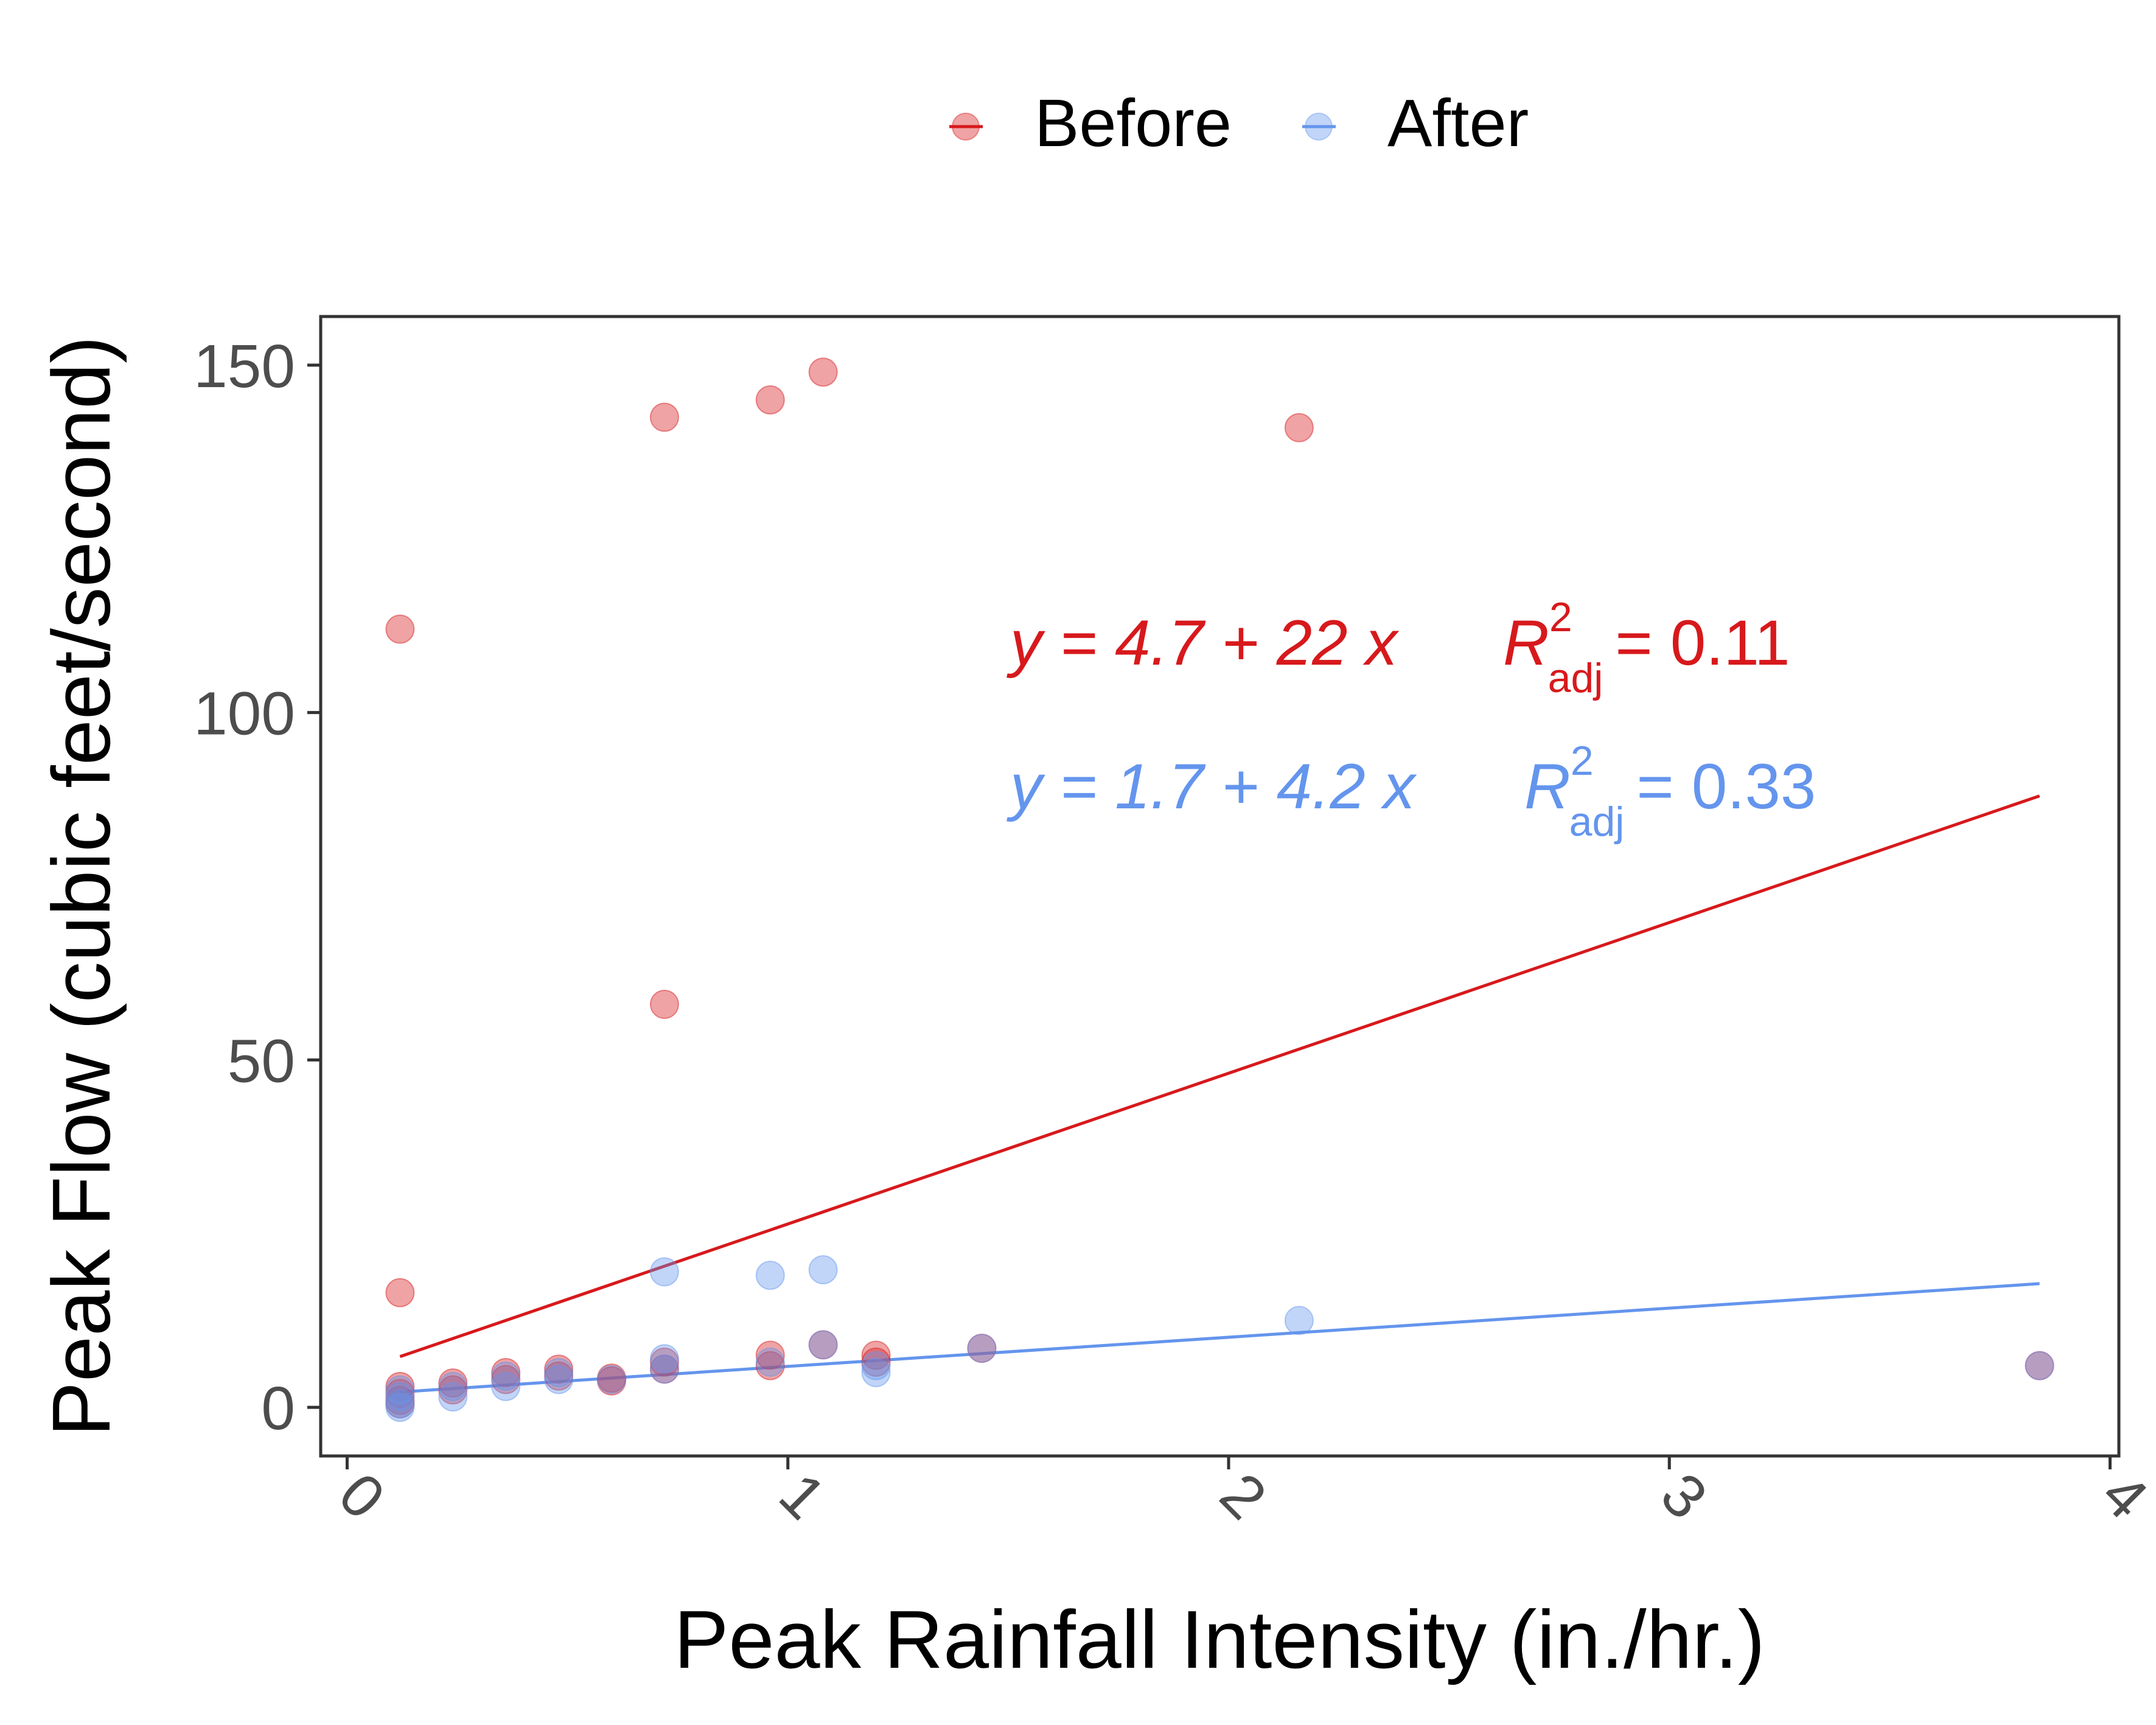 This screenshot has width=2156, height=1725. Describe the element at coordinates (258, 887) in the screenshot. I see `y-axis: 0 50 100 150` at that location.